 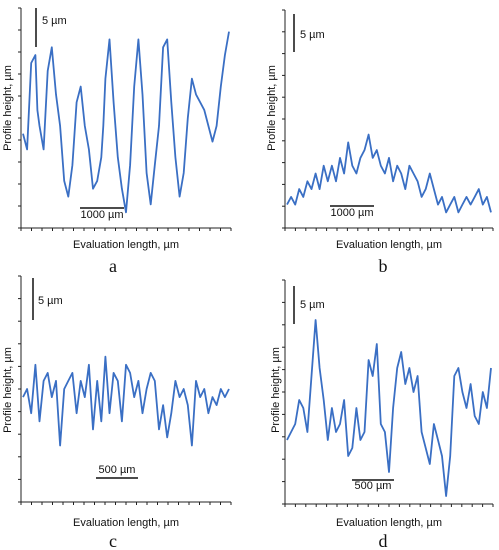 What do you see at coordinates (113, 540) in the screenshot?
I see `panel-letter: c` at bounding box center [113, 540].